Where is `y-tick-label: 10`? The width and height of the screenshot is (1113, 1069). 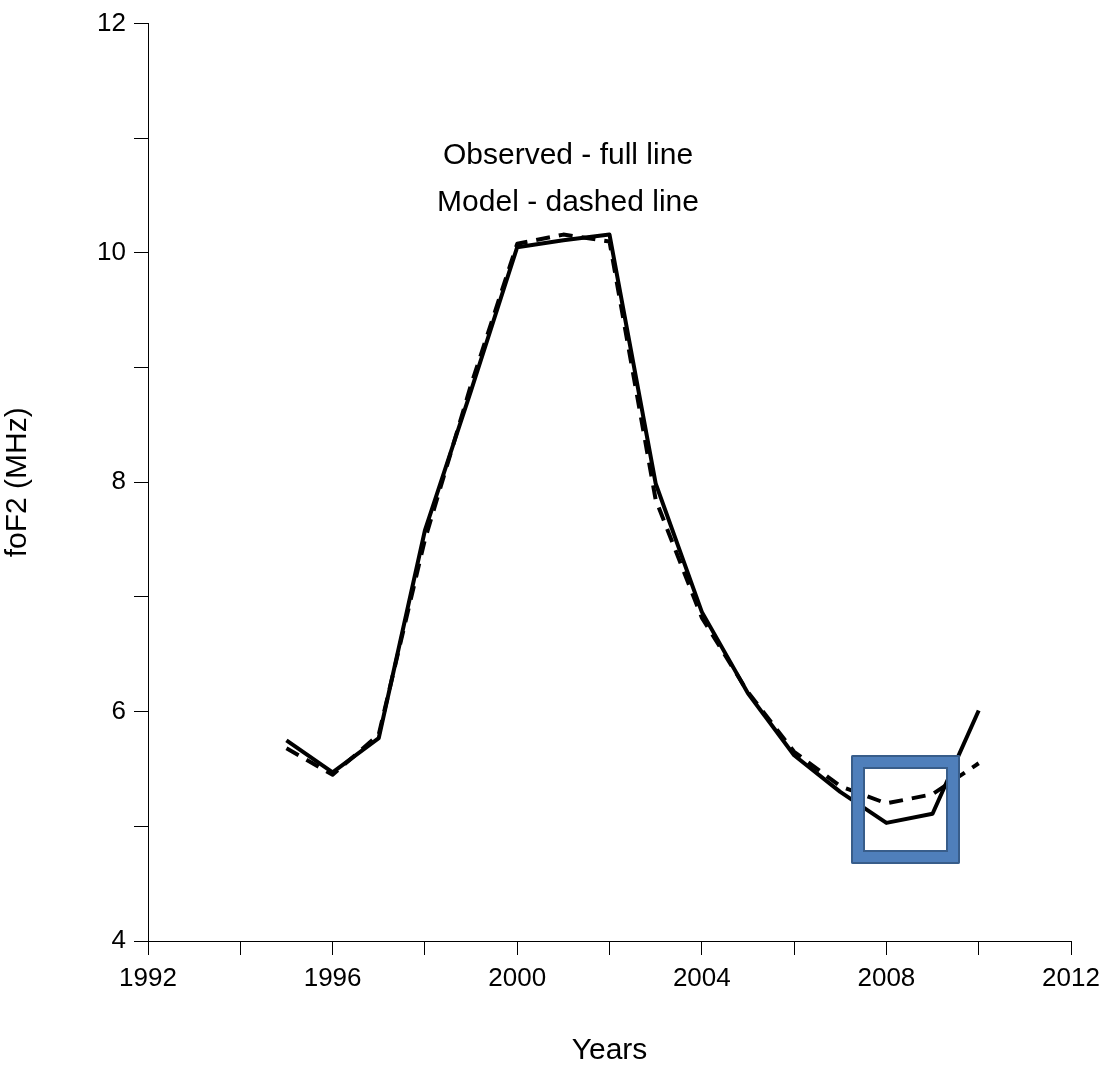
y-tick-label: 10 is located at coordinates (111, 251).